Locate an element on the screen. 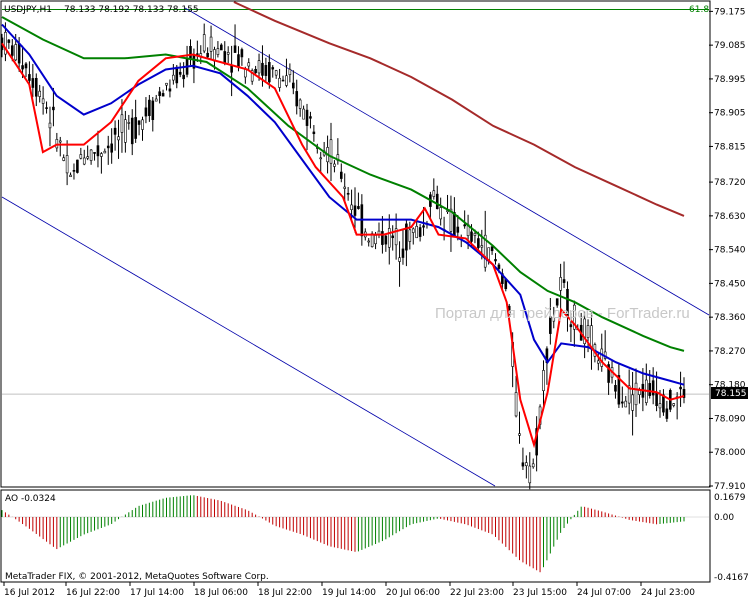  time-tick-label: 24 Jul 07:00 is located at coordinates (604, 593).